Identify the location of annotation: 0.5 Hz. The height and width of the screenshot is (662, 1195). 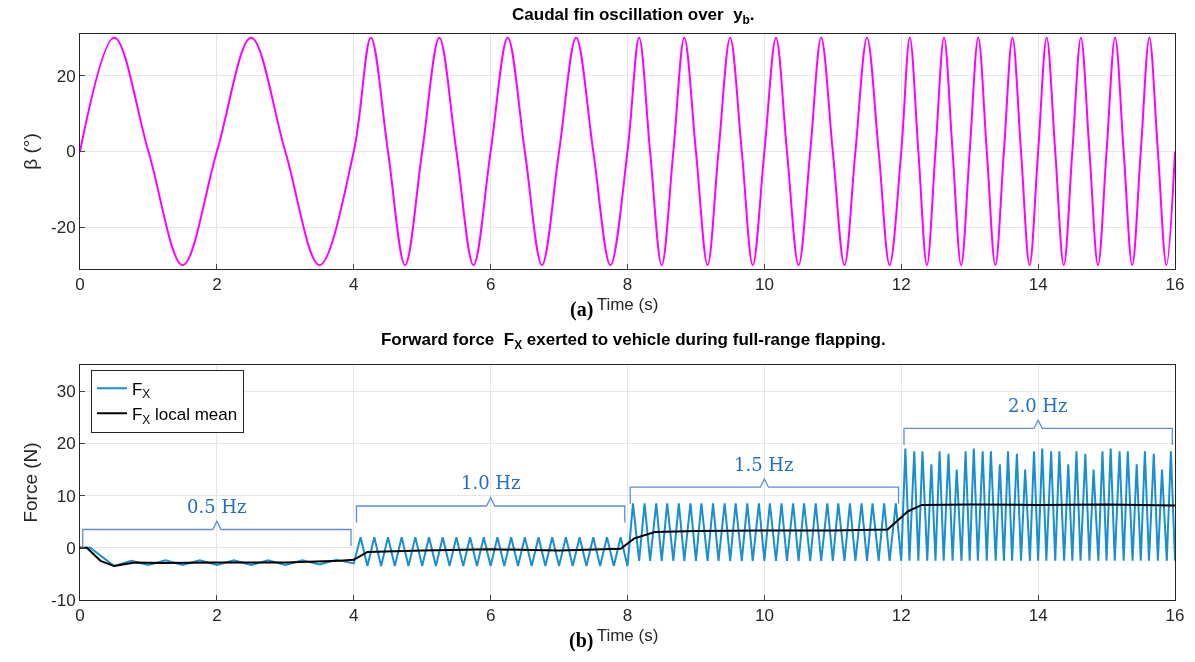
(217, 506).